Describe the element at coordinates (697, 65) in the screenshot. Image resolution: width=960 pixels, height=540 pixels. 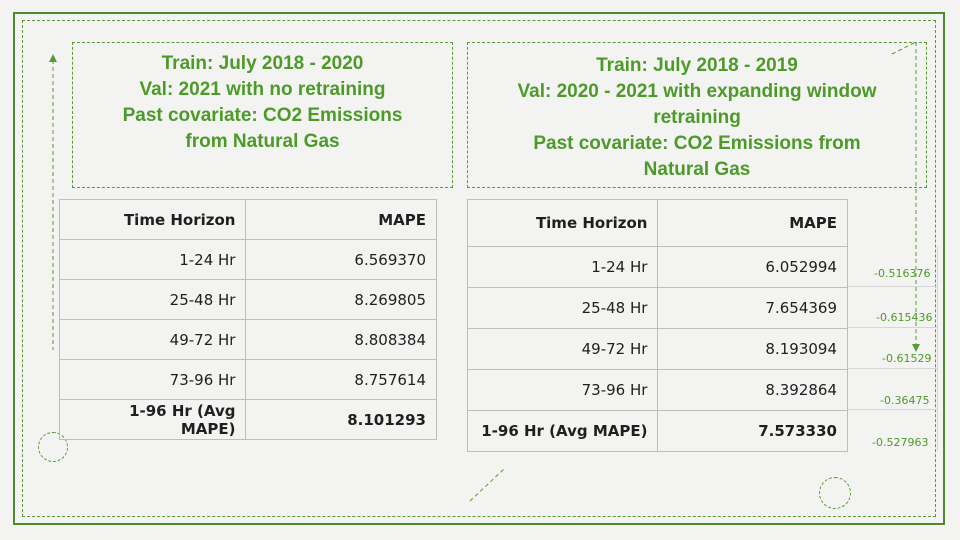
I see `right-title-line: Train: July 2018 - 2019` at that location.